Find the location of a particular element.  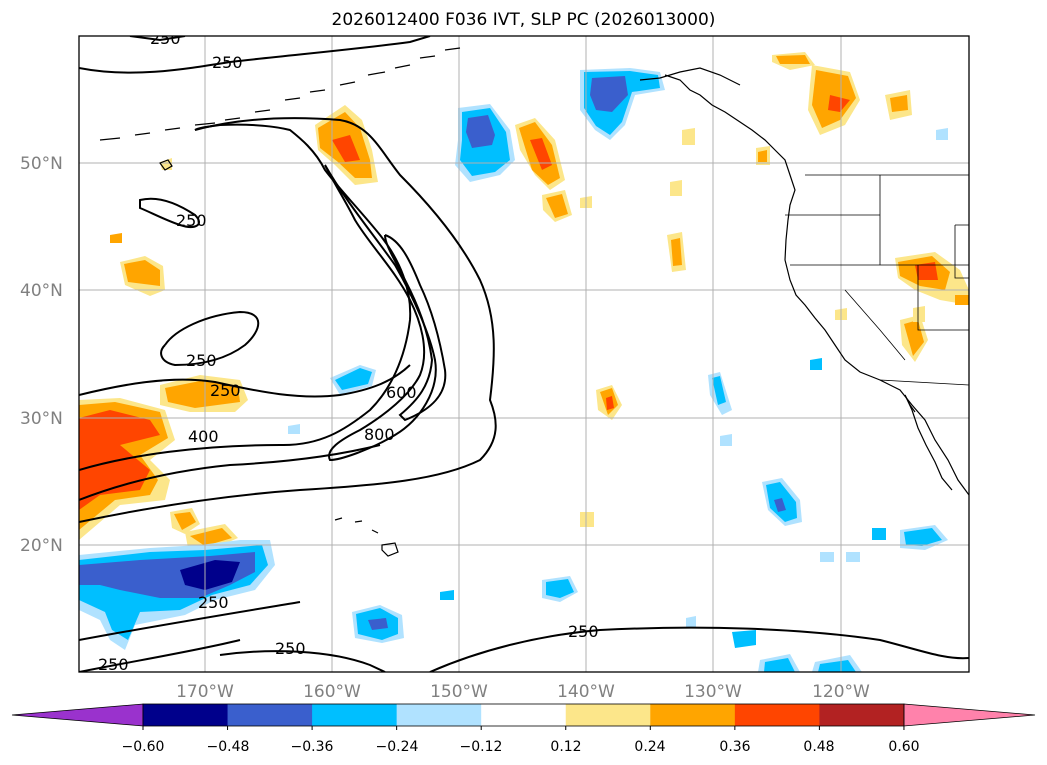

colorbar-extension-min is located at coordinates (77, 715).